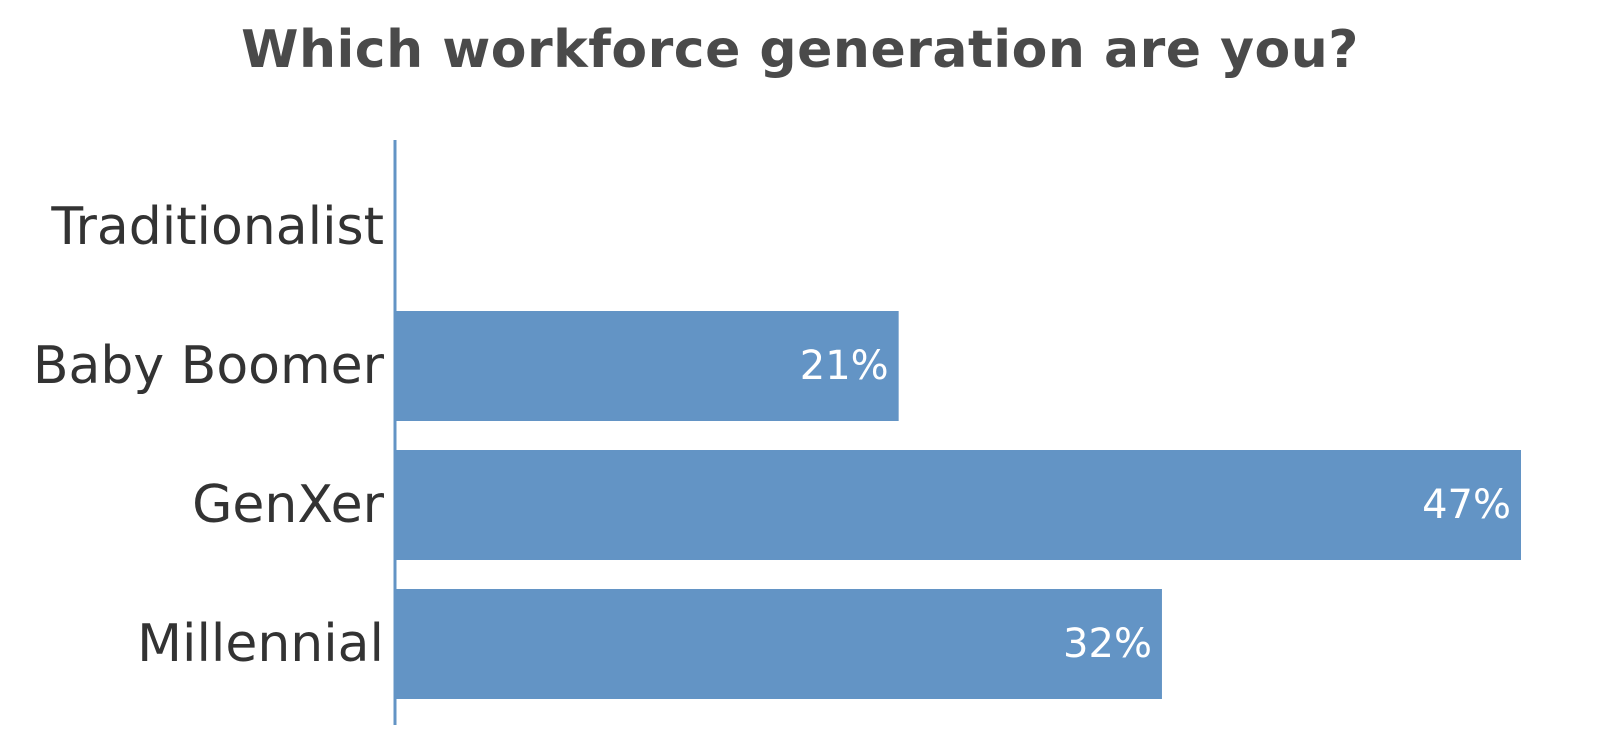  What do you see at coordinates (209, 366) in the screenshot?
I see `category-label-baby-boomer: Baby Boomer` at bounding box center [209, 366].